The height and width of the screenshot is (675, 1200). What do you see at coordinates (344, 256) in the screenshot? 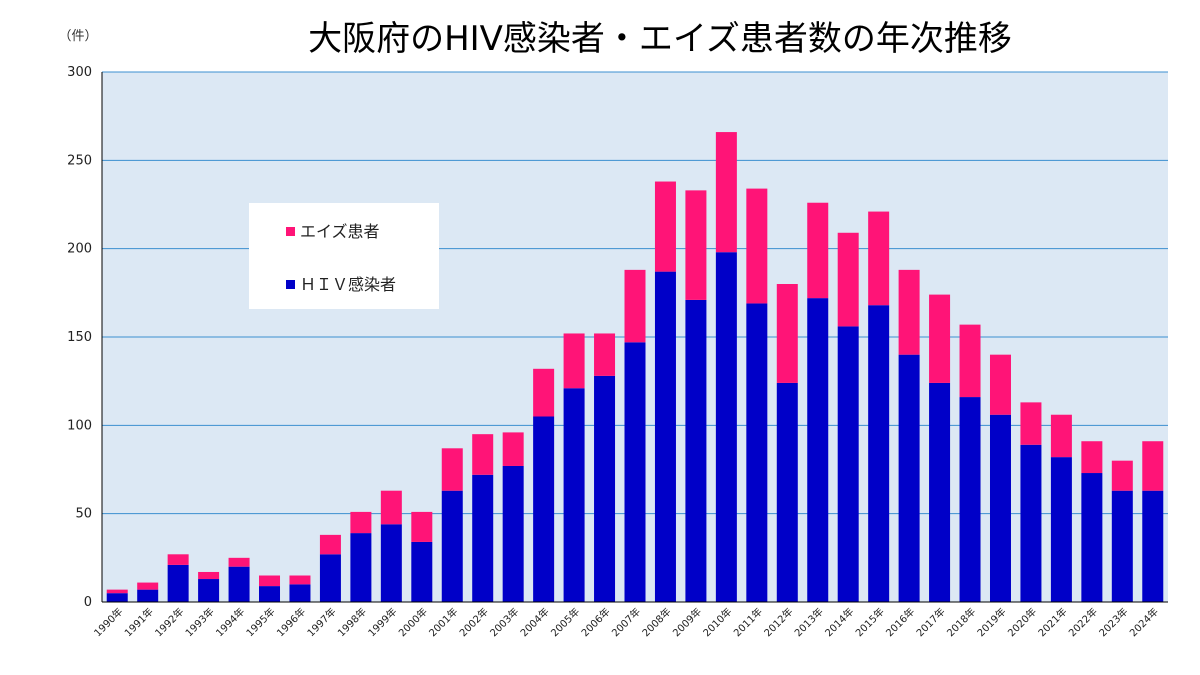
I see `legend-box` at bounding box center [344, 256].